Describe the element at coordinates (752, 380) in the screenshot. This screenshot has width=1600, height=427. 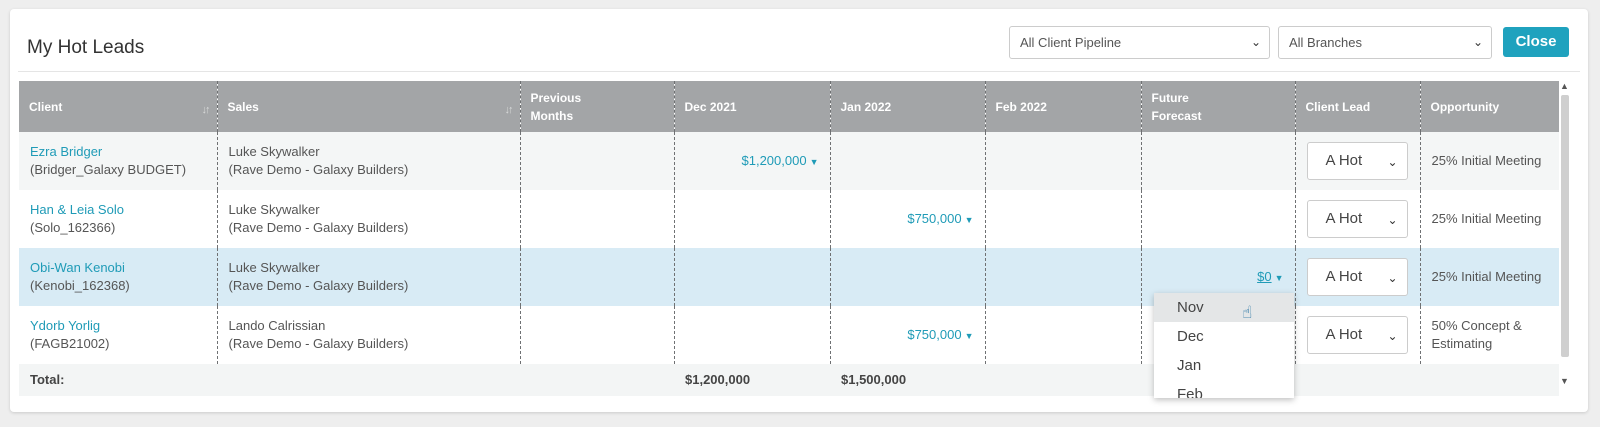
I see `total-dec-2021: $1,200,000` at that location.